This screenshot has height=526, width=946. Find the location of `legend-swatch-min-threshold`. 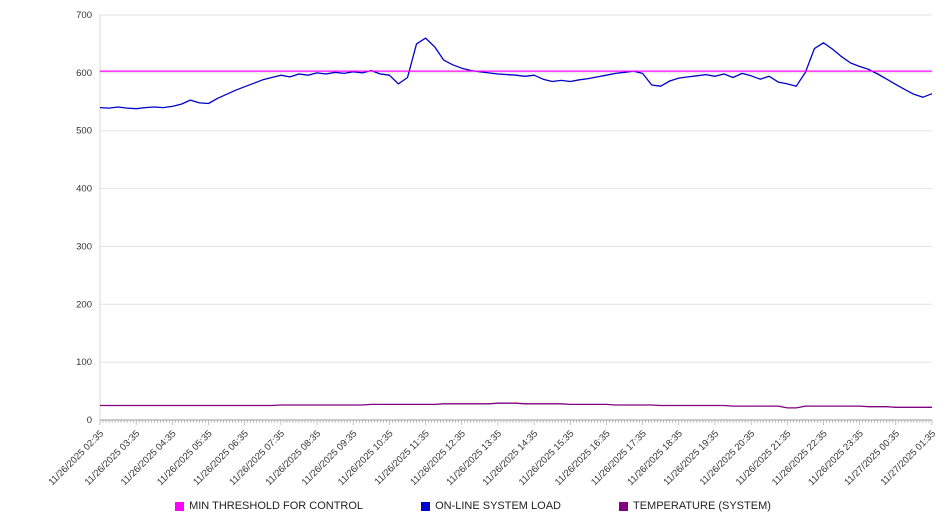

legend-swatch-min-threshold is located at coordinates (180, 506).